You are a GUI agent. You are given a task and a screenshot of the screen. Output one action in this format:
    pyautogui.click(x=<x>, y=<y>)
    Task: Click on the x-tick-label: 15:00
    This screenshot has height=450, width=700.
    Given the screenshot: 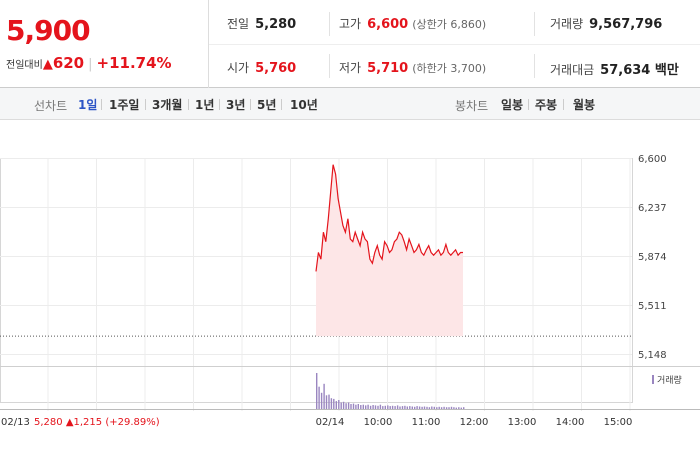 What is the action you would take?
    pyautogui.click(x=618, y=422)
    